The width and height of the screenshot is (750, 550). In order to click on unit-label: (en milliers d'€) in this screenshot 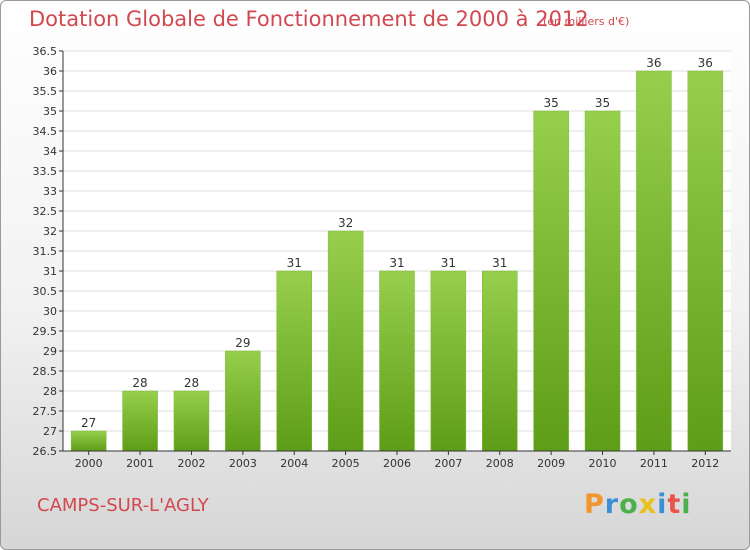, I will do `click(586, 21)`.